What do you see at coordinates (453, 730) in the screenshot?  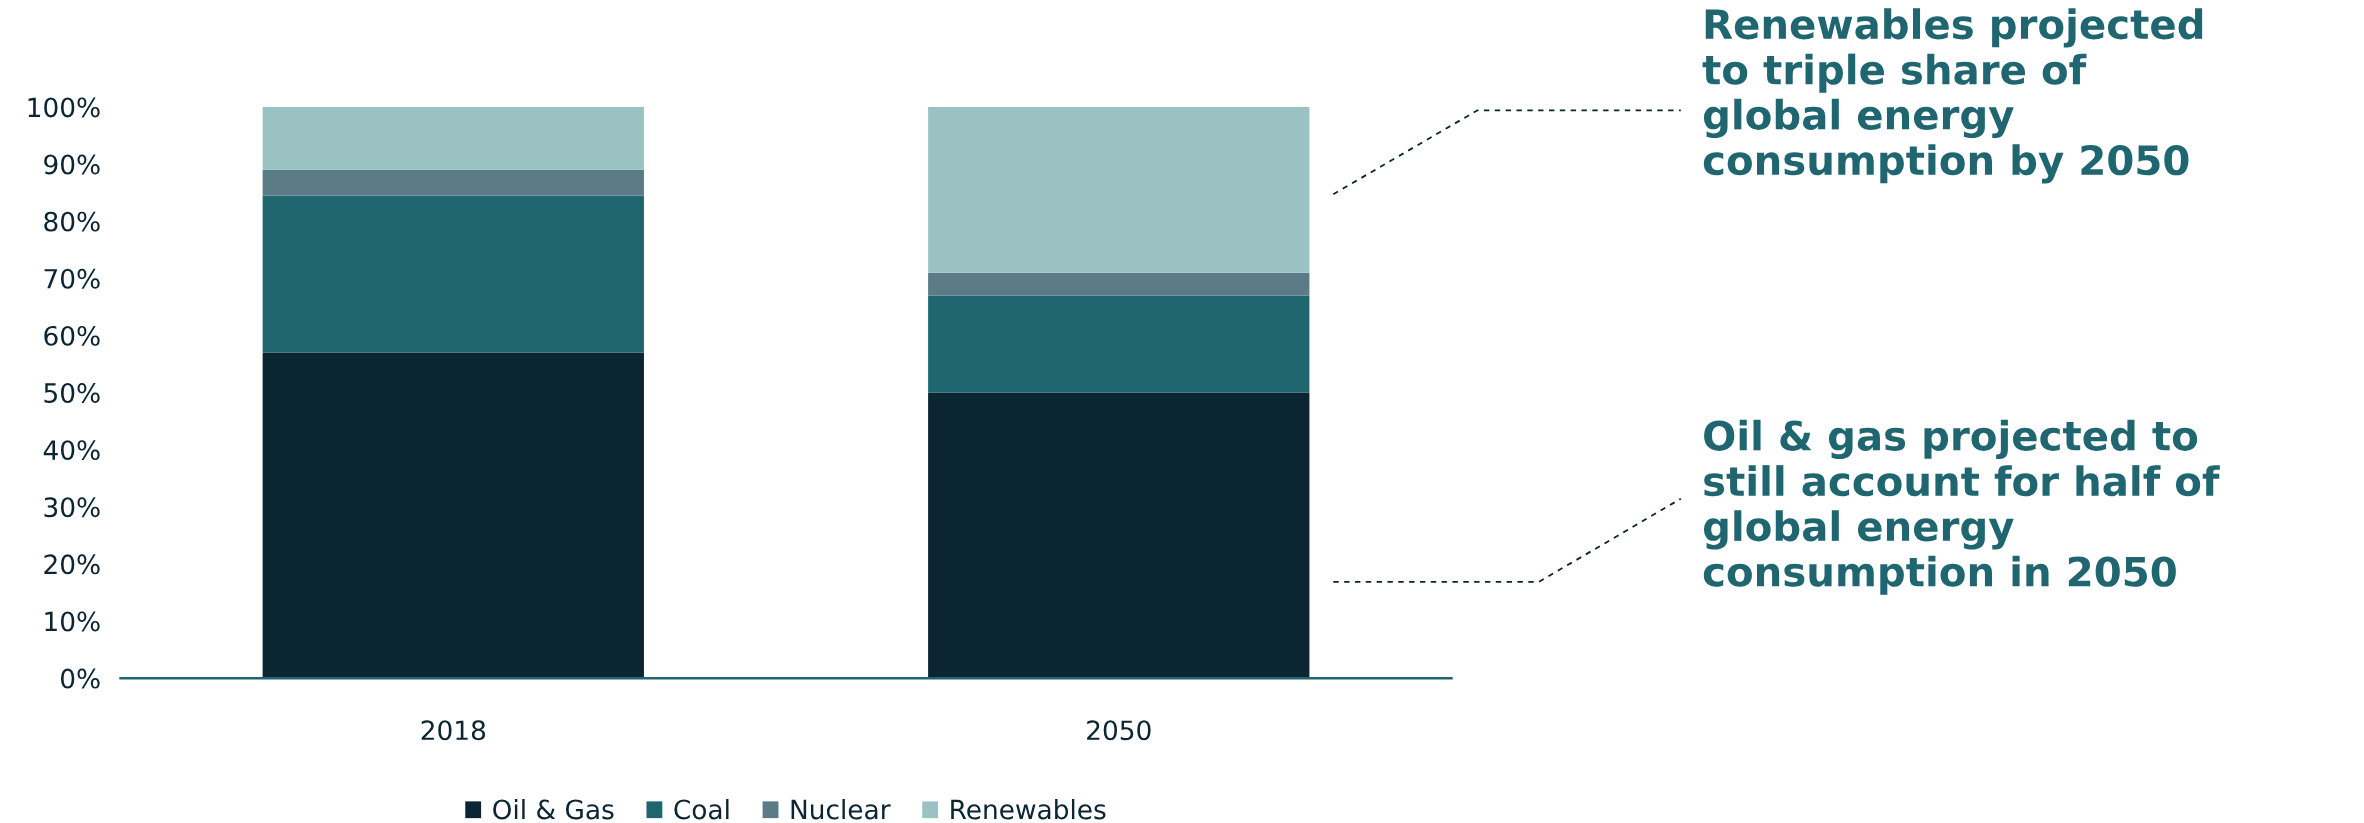 I see `x-tick-label: 2018` at bounding box center [453, 730].